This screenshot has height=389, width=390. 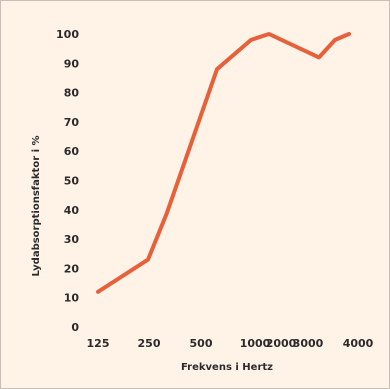 I want to click on y-tick-label: 80, so click(x=72, y=93).